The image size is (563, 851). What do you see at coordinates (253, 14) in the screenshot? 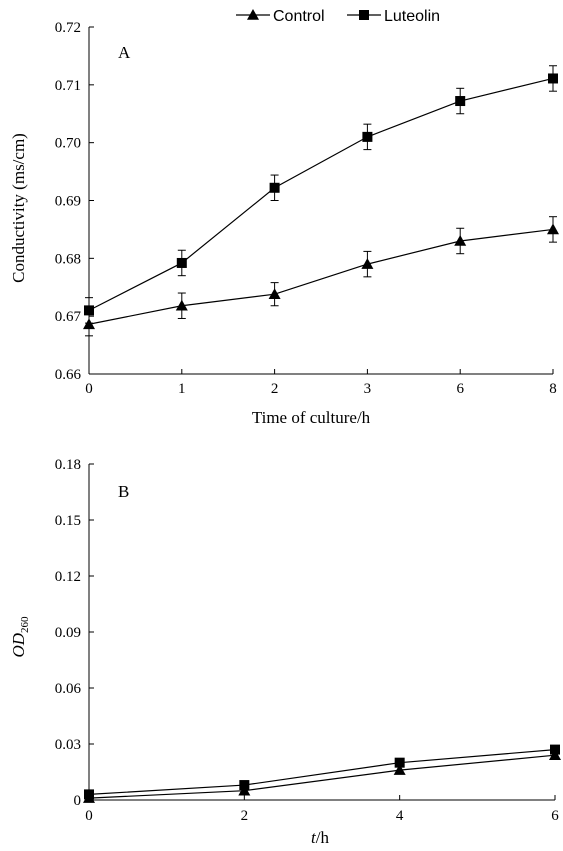
I see `legend-marker-control` at bounding box center [253, 14].